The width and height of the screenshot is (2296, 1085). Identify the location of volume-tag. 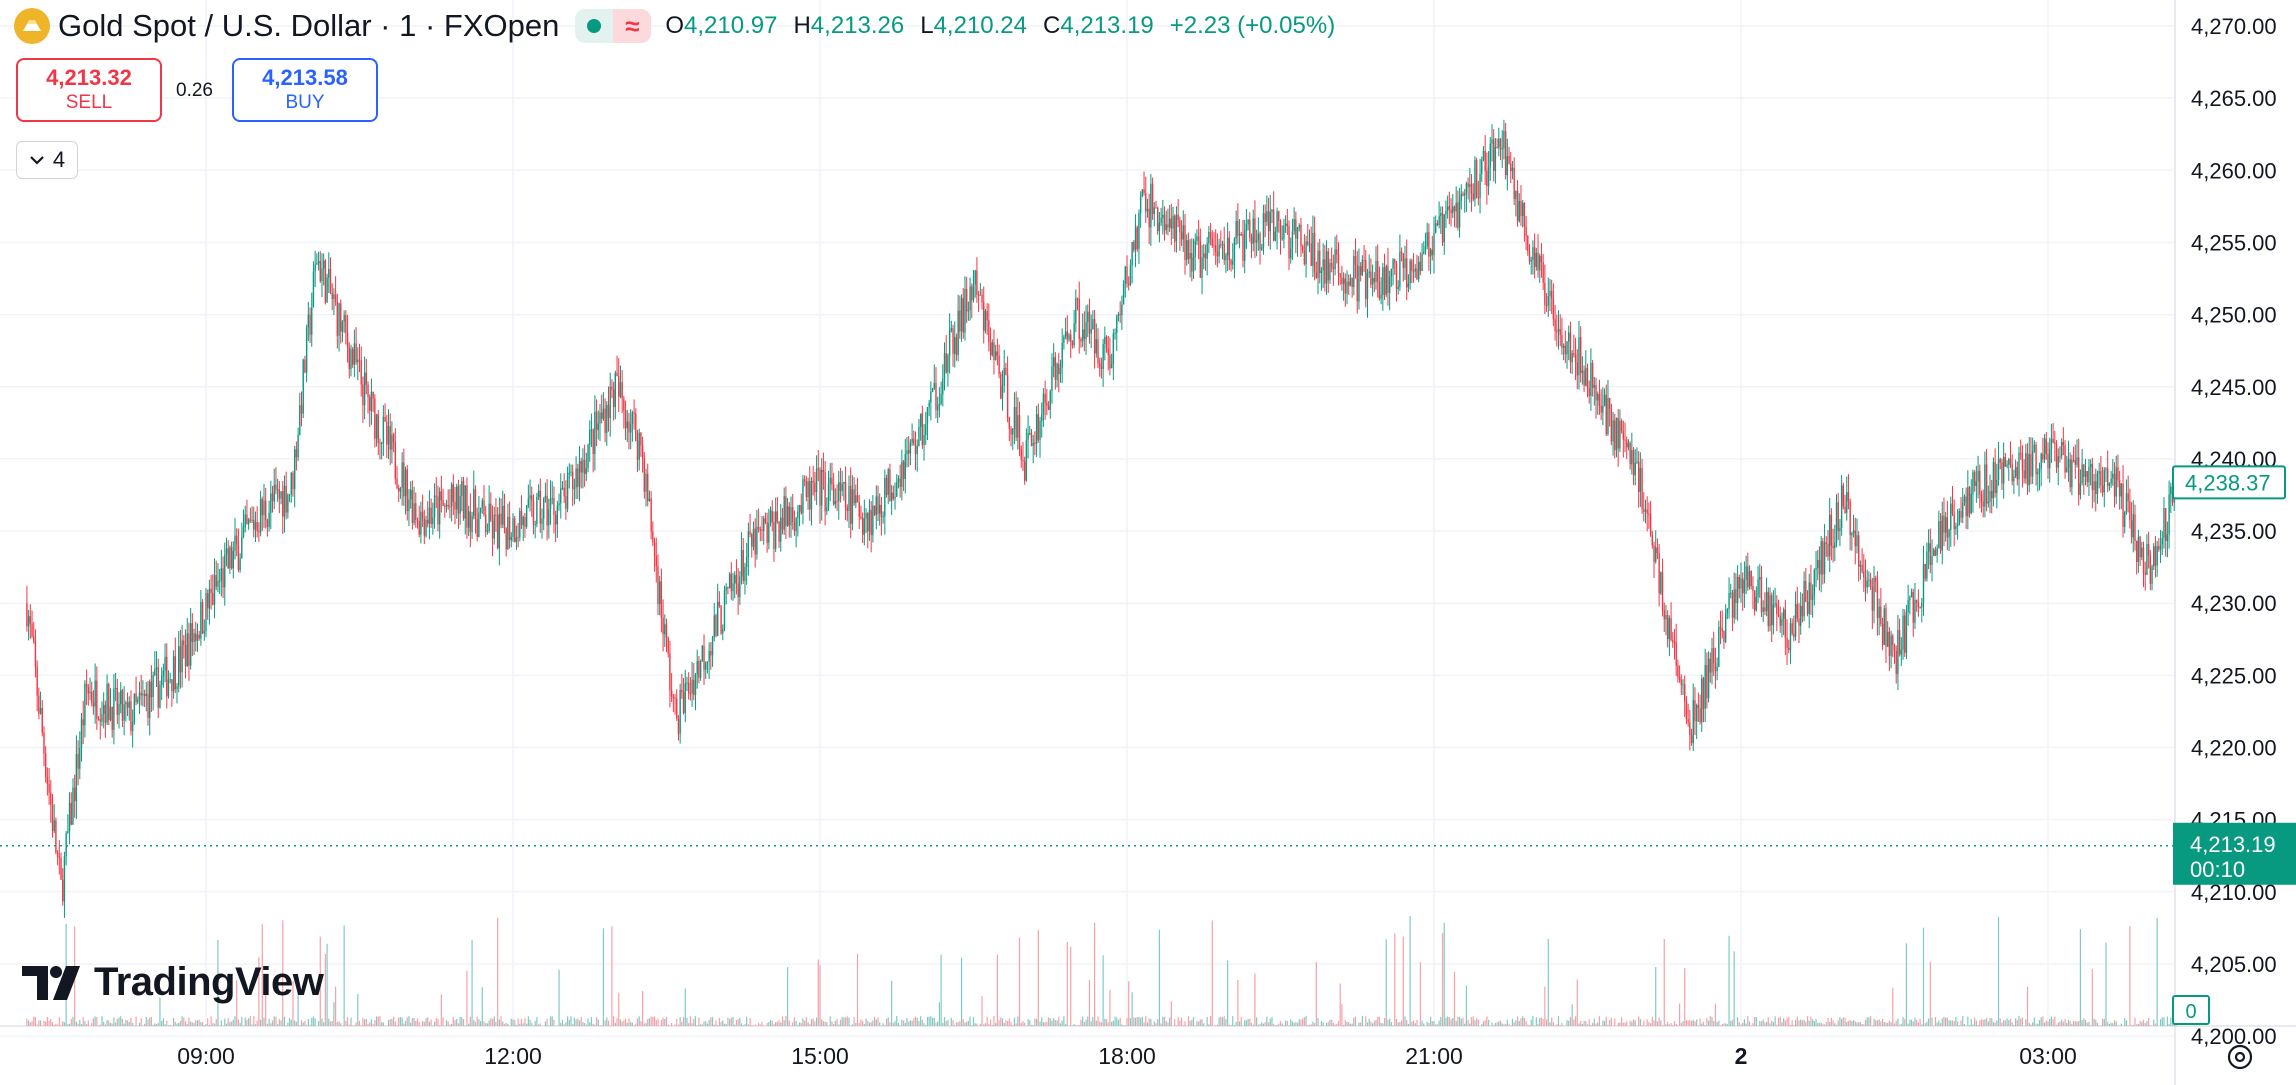
(2191, 1010).